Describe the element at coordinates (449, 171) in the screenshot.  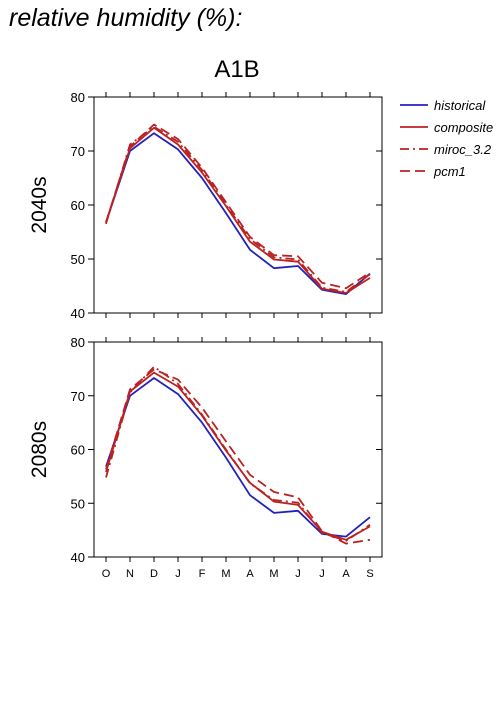
I see `legend-label-pcm1: pcm1` at that location.